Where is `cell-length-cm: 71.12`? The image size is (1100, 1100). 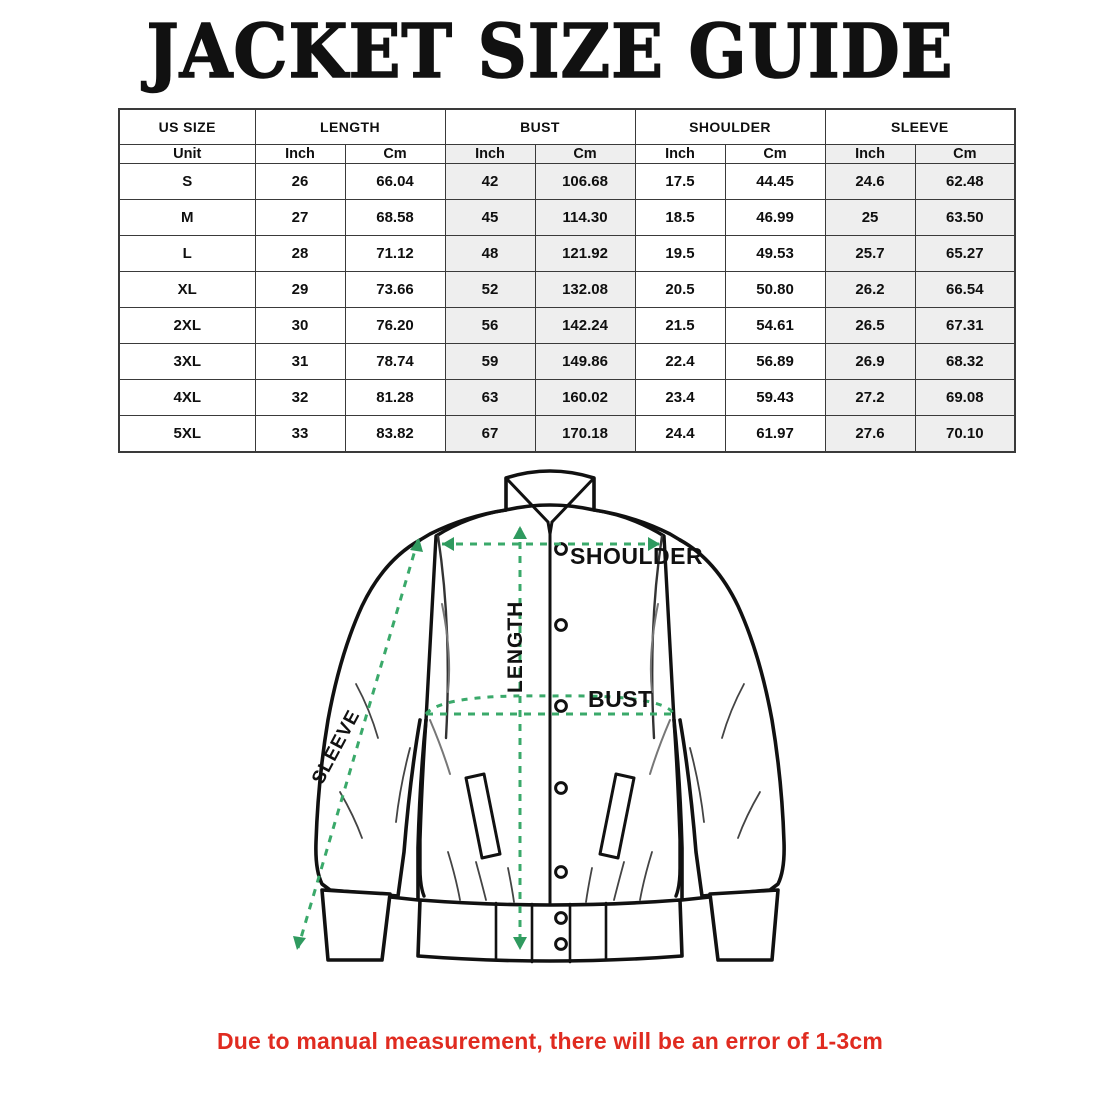 cell-length-cm: 71.12 is located at coordinates (395, 253).